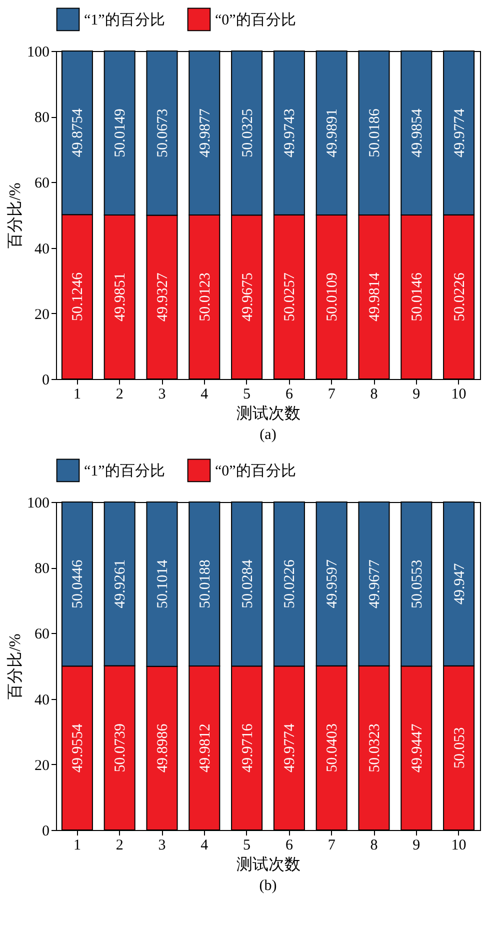 The width and height of the screenshot is (492, 928). What do you see at coordinates (248, 747) in the screenshot?
I see `data-label: 49.9716` at bounding box center [248, 747].